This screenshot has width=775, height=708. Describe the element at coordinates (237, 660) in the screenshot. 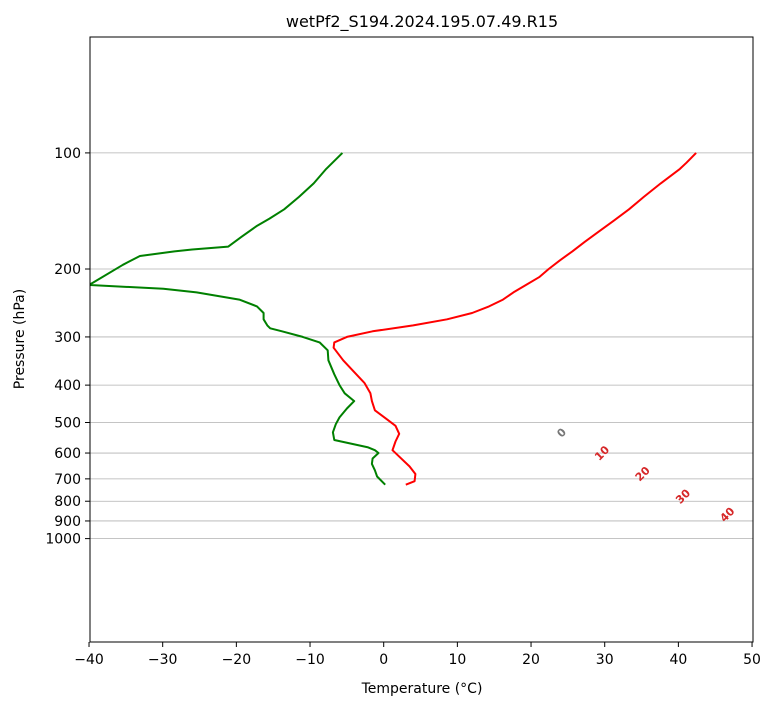

I see `x-tick-label: −20` at that location.